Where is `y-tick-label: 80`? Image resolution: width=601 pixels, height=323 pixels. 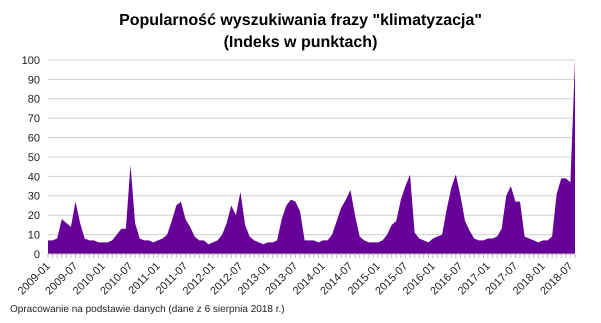 y-tick-label: 80 is located at coordinates (34, 100).